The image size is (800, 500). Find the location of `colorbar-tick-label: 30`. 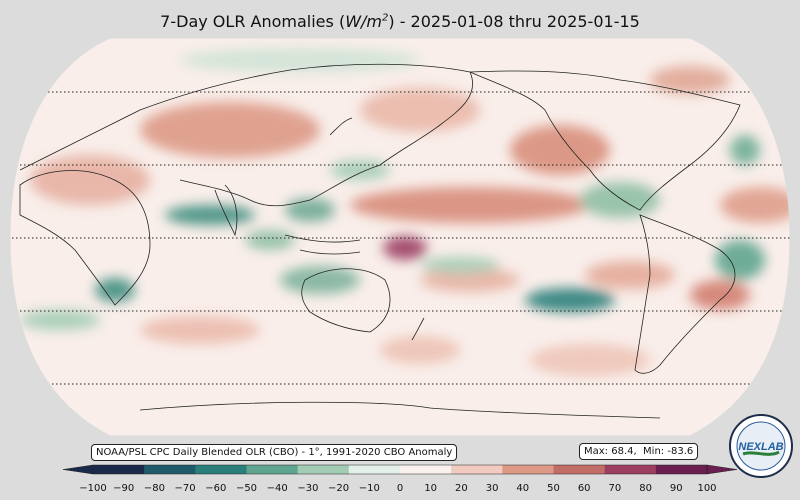

colorbar-tick-label: 30 is located at coordinates (492, 488).